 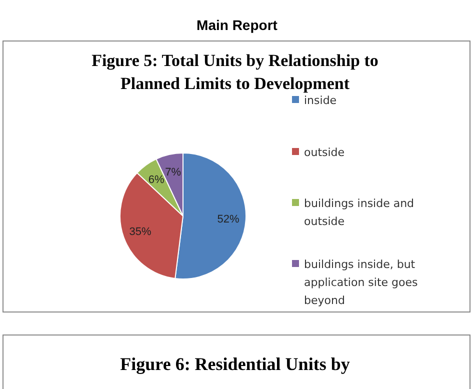 What do you see at coordinates (320, 100) in the screenshot?
I see `legend-label: inside` at bounding box center [320, 100].